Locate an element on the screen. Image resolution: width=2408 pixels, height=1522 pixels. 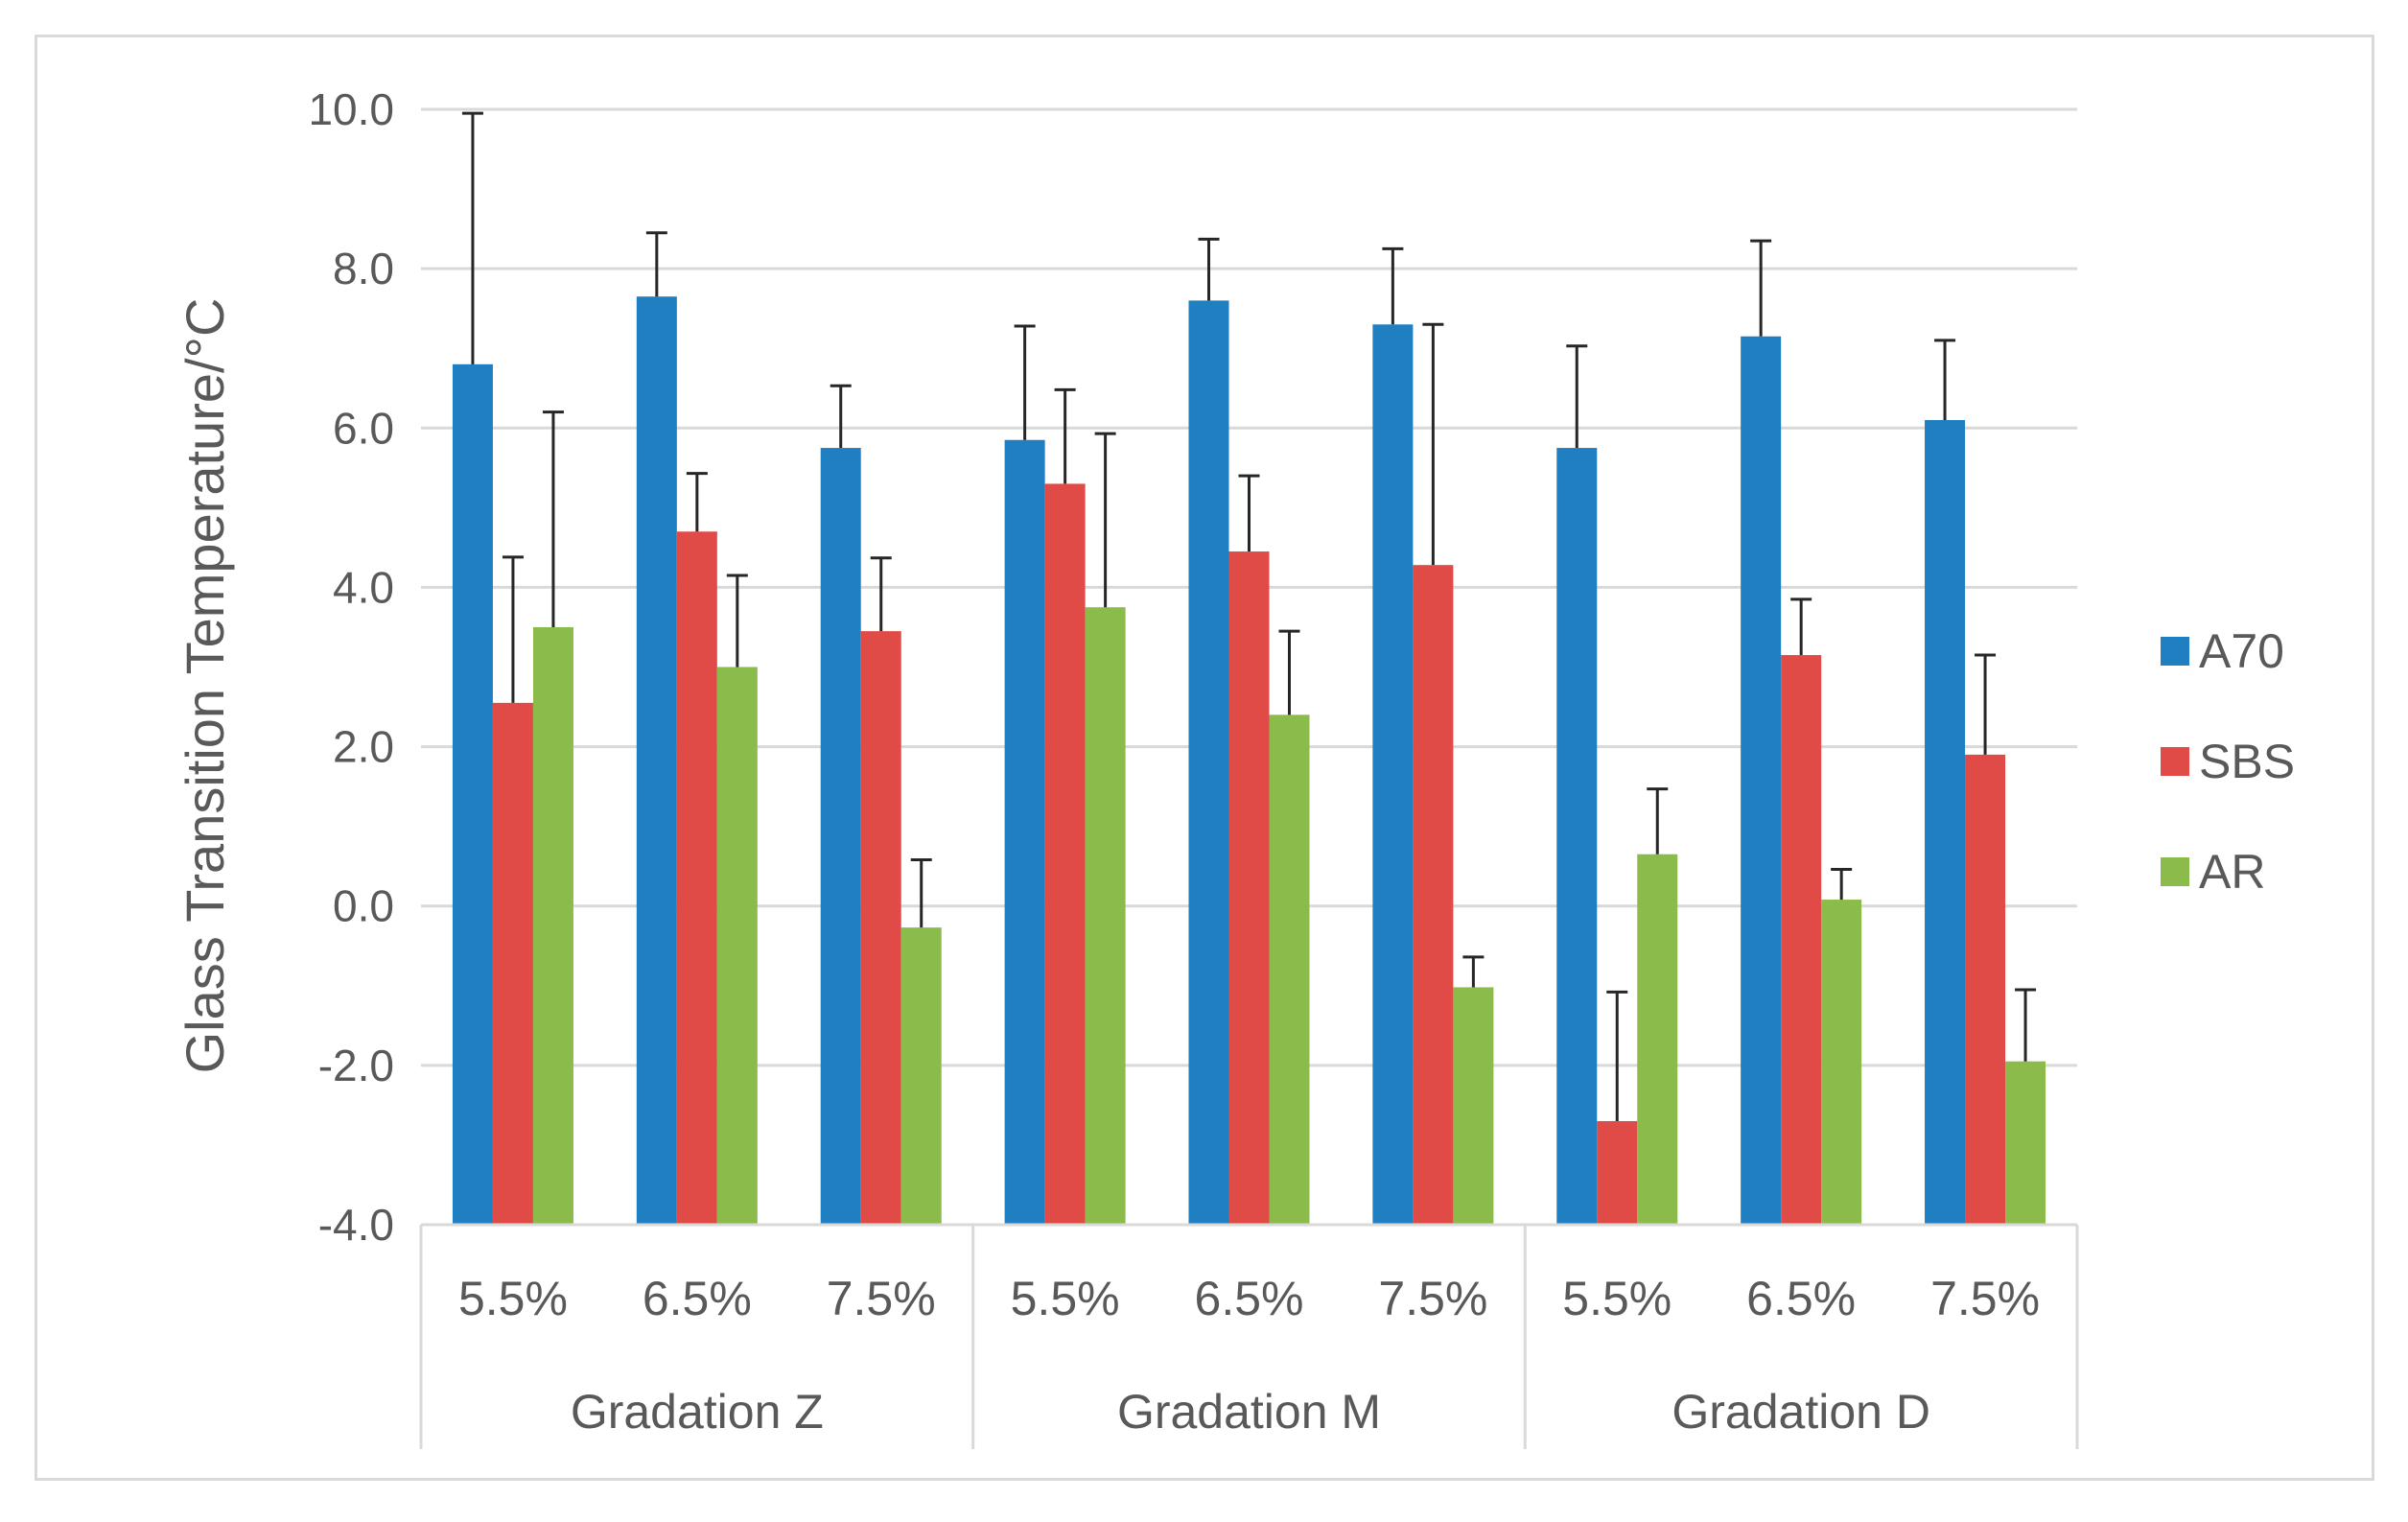
legend: A70 SBS AR is located at coordinates (2228, 761).